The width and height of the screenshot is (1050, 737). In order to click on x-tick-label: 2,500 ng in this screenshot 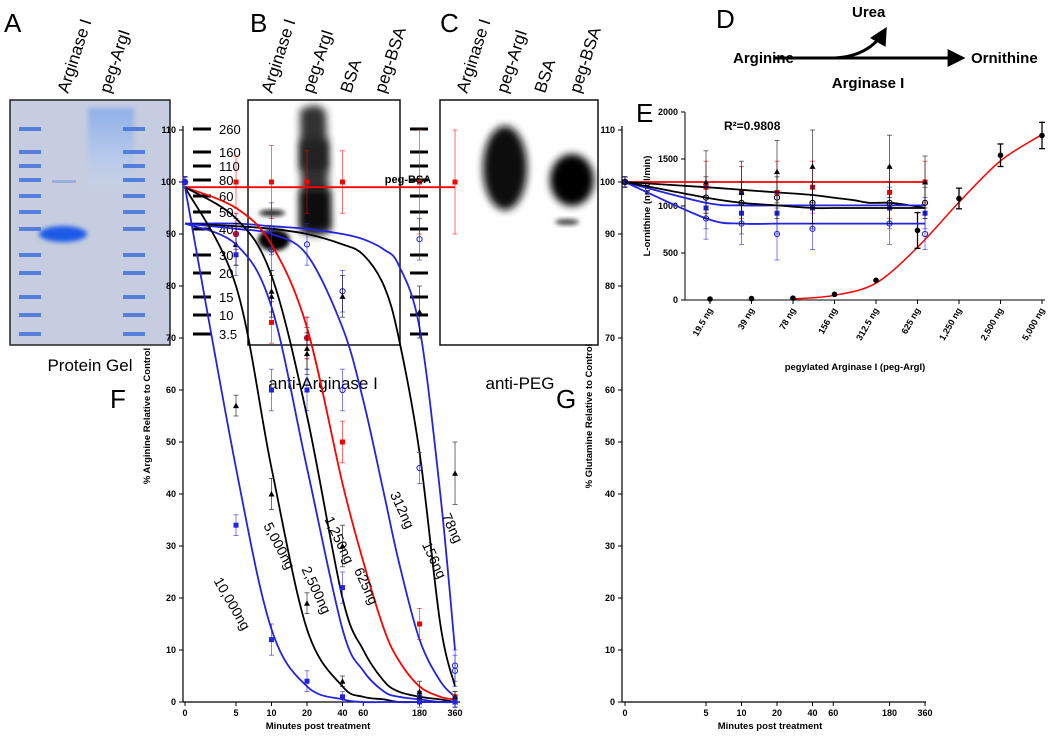, I will do `click(992, 324)`.